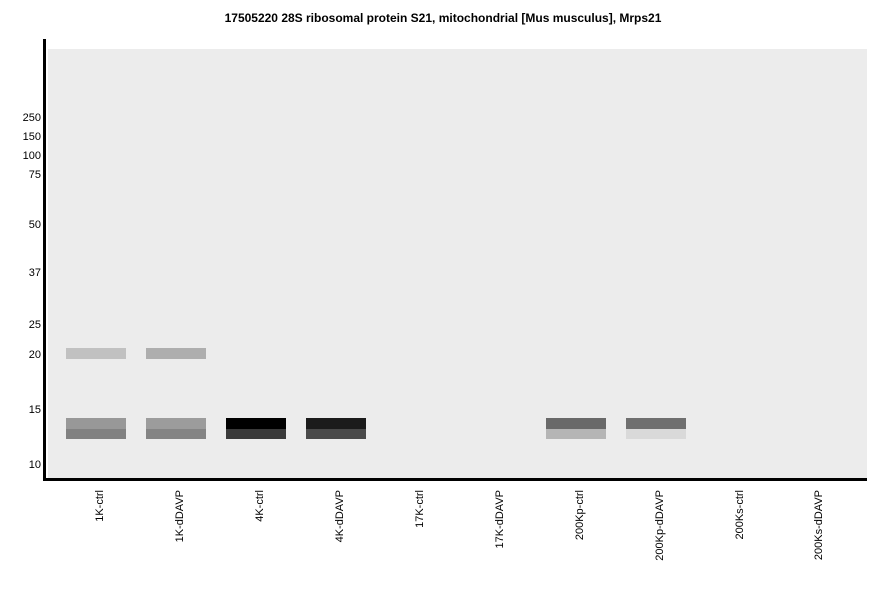  Describe the element at coordinates (740, 515) in the screenshot. I see `x-axis-lane-label-text: 200Ks-ctrl` at that location.